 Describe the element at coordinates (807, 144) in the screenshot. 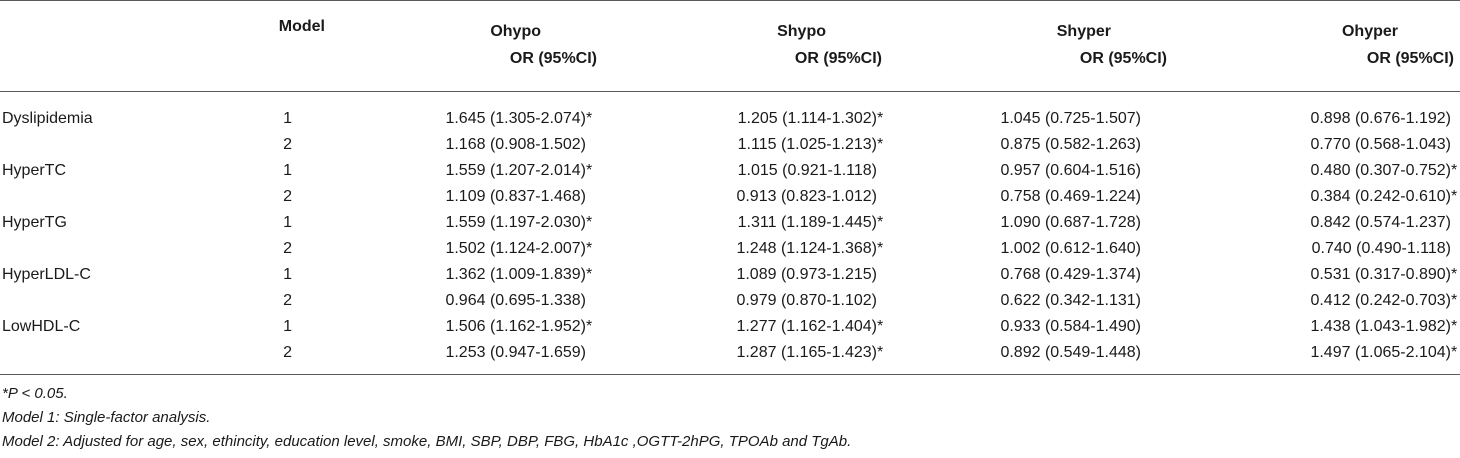

I see `or-value: 1.115 (1.025-1.213)` at that location.